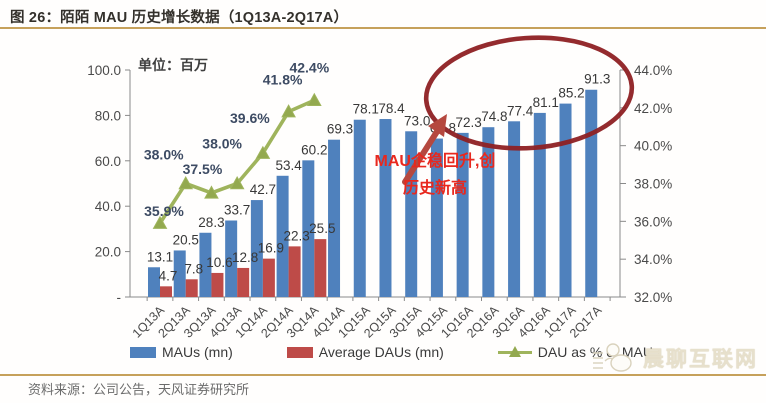  Describe the element at coordinates (597, 79) in the screenshot. I see `svg-text: 91.3` at that location.